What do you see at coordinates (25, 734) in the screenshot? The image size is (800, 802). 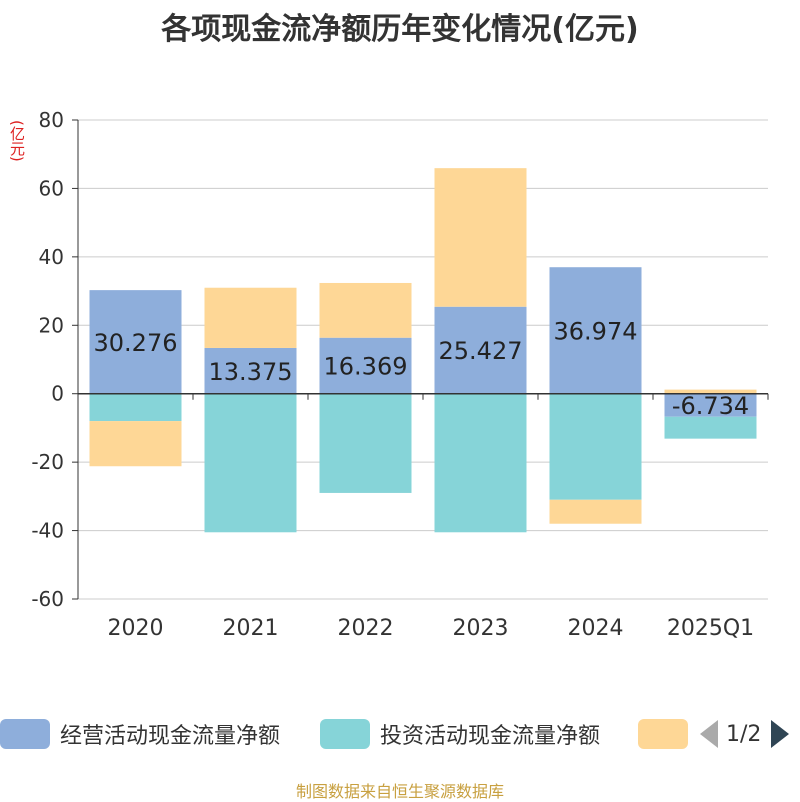 I see `legend-swatch-operating` at bounding box center [25, 734].